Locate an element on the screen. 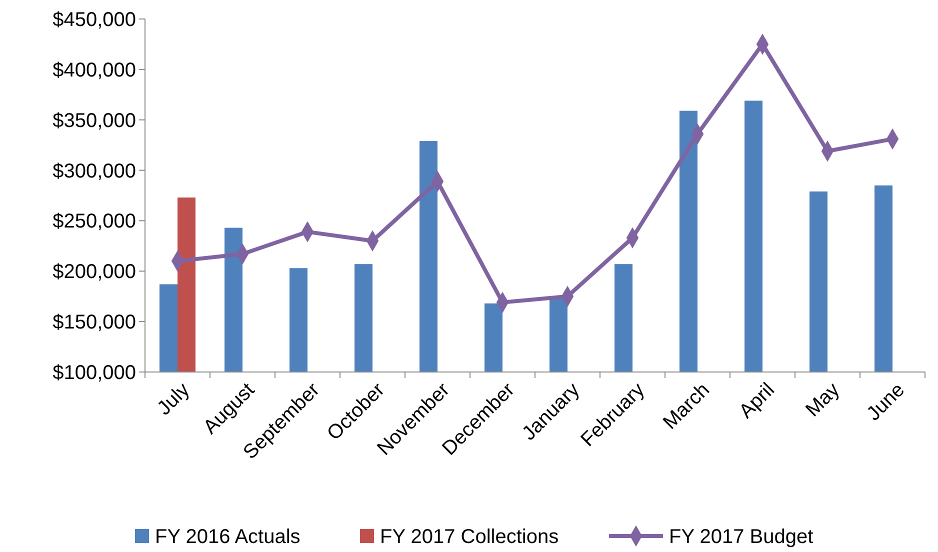 Image resolution: width=938 pixels, height=552 pixels. y-tick-label: $200,000 is located at coordinates (94, 272).